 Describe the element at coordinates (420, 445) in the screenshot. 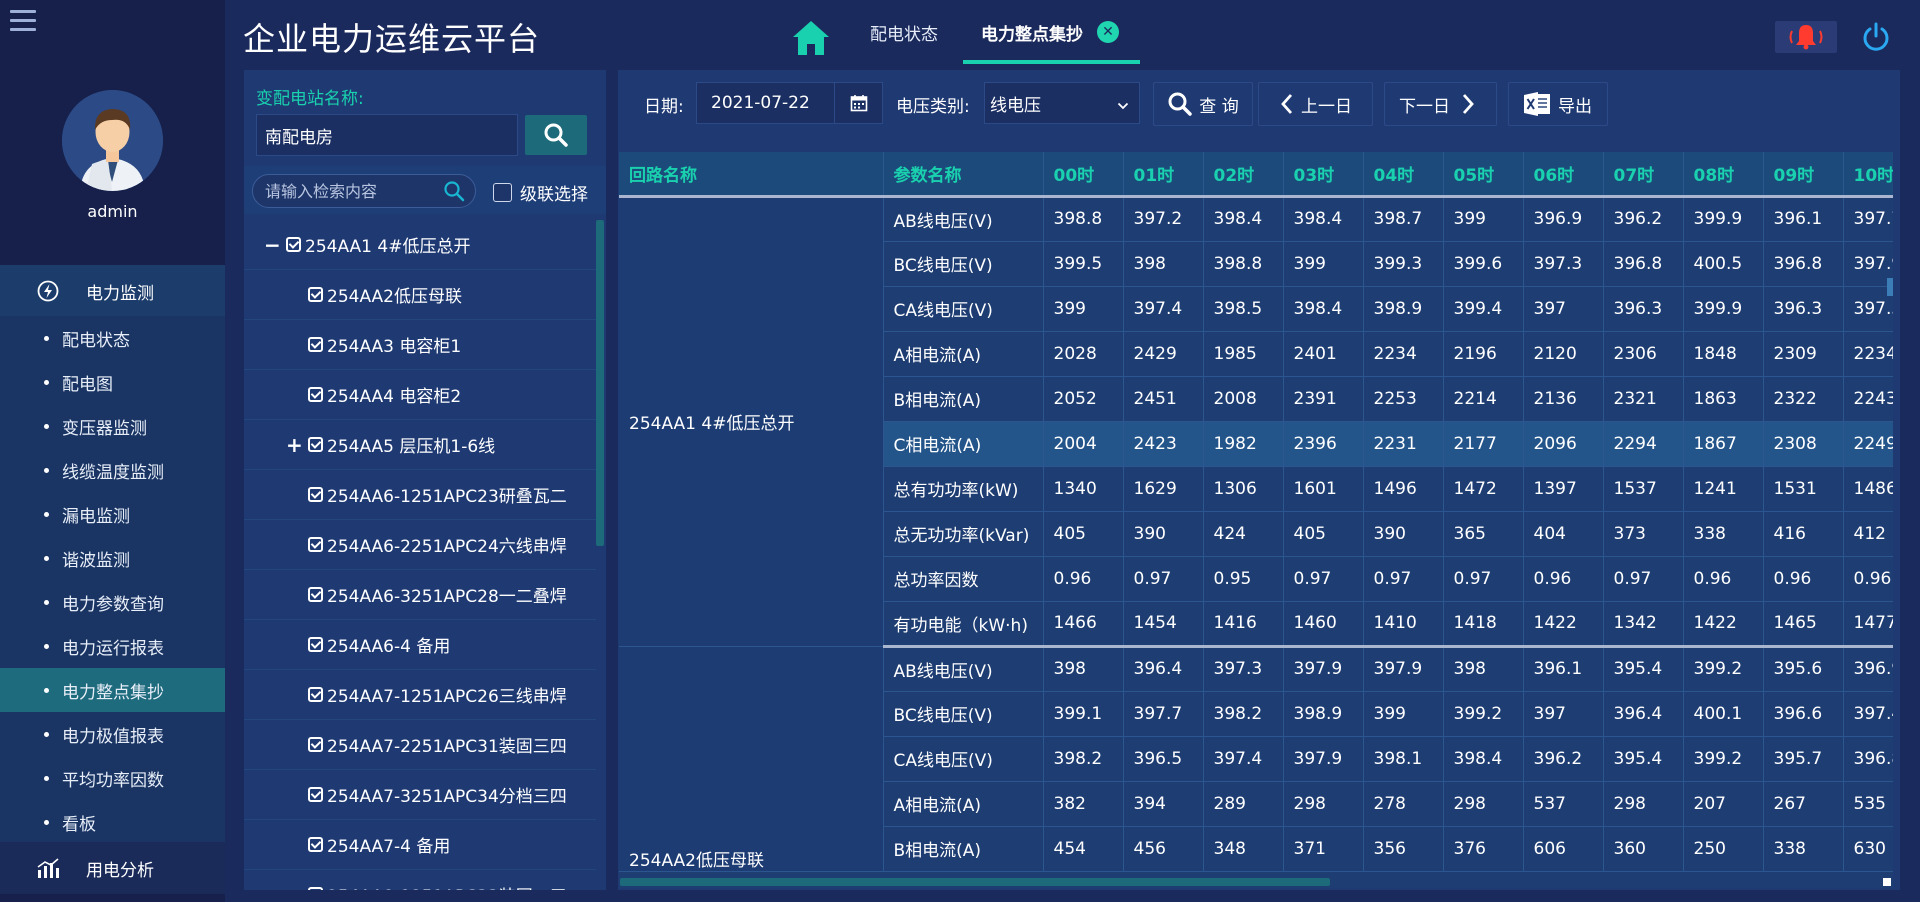

I see `tree-item: +254AA5 层压机1-6线` at that location.